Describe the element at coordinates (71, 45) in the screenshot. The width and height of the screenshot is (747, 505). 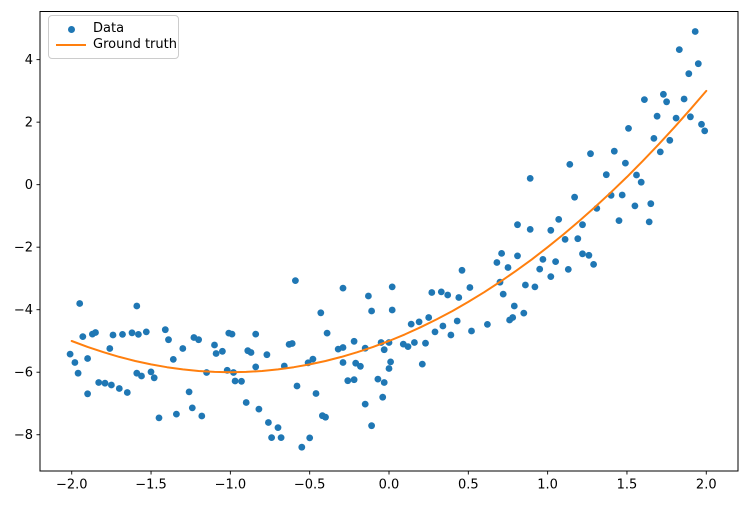
I see `line-marker-icon` at that location.